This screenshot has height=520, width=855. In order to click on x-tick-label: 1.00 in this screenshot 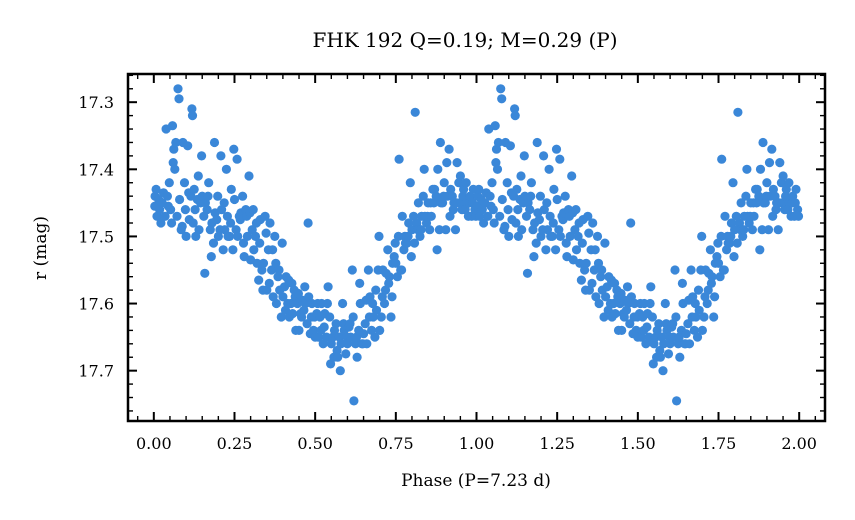, I will do `click(477, 443)`.